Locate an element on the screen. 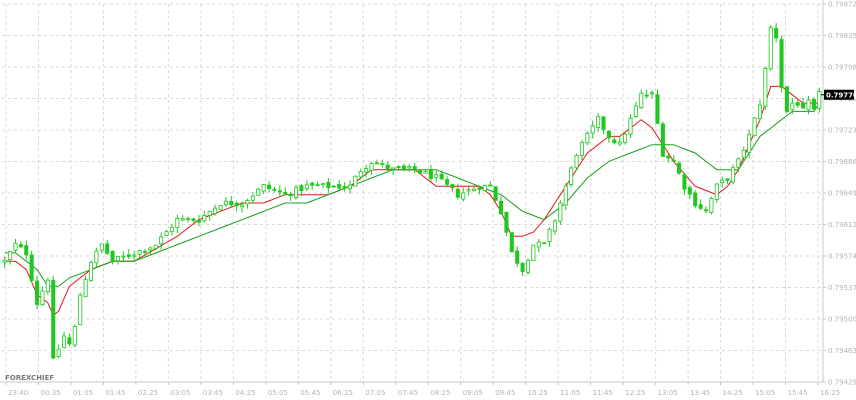 The image size is (856, 400). x-tick-label: 16:25 is located at coordinates (830, 393).